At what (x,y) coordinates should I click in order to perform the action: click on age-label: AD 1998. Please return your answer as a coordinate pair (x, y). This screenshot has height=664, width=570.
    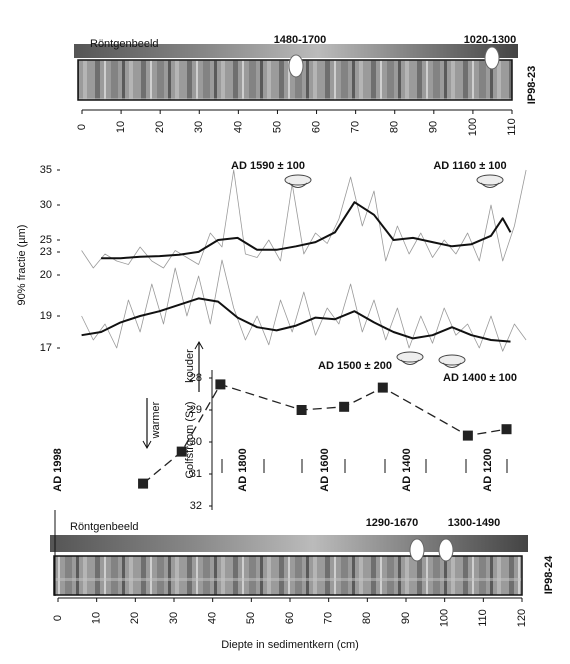
    Looking at the image, I should click on (58, 469).